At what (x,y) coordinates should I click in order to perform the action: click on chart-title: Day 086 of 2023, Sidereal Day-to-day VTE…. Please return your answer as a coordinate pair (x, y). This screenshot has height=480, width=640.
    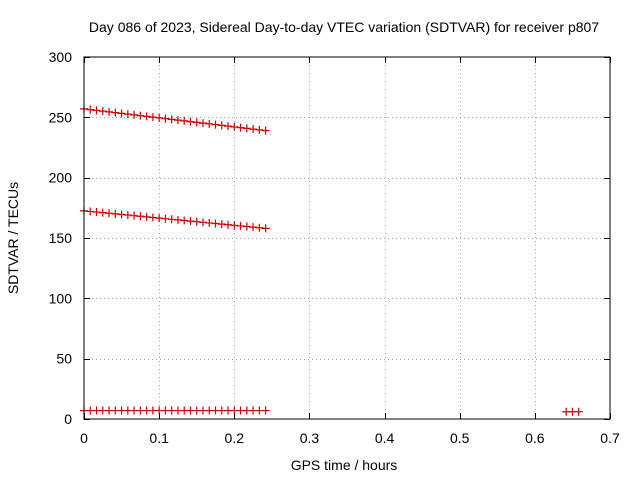
    Looking at the image, I should click on (344, 27).